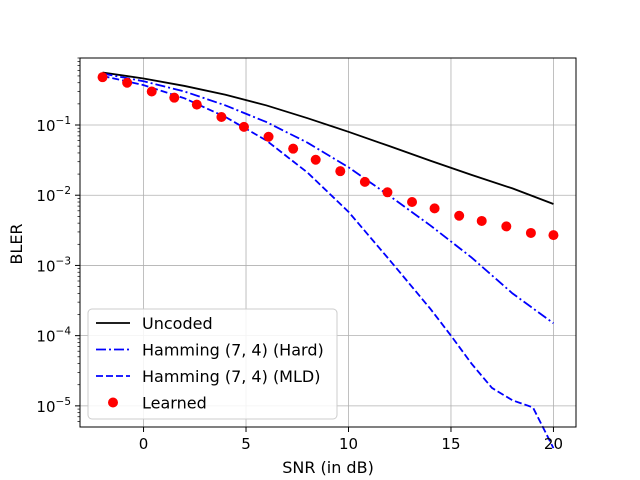 This screenshot has width=640, height=480. What do you see at coordinates (63, 191) in the screenshot?
I see `y-tick-exponent: −2` at bounding box center [63, 191].